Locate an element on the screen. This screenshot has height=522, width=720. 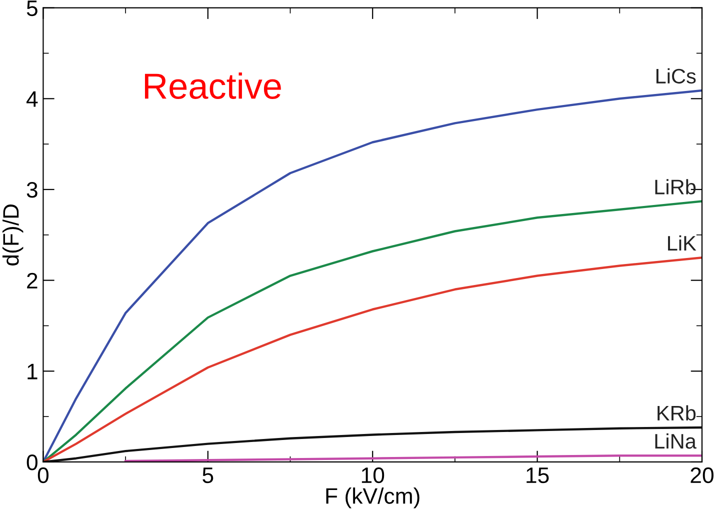
series-label: LiCs is located at coordinates (676, 76).